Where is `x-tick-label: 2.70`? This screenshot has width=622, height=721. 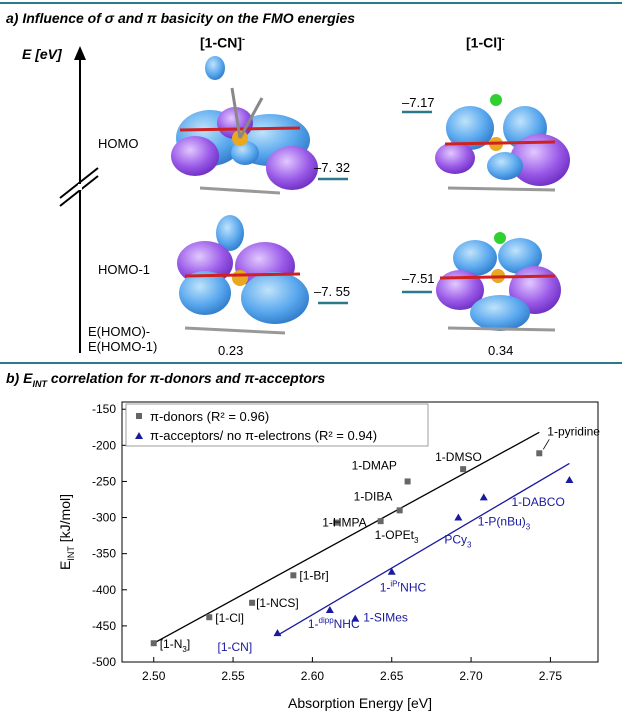 x-tick-label: 2.70 is located at coordinates (471, 676).